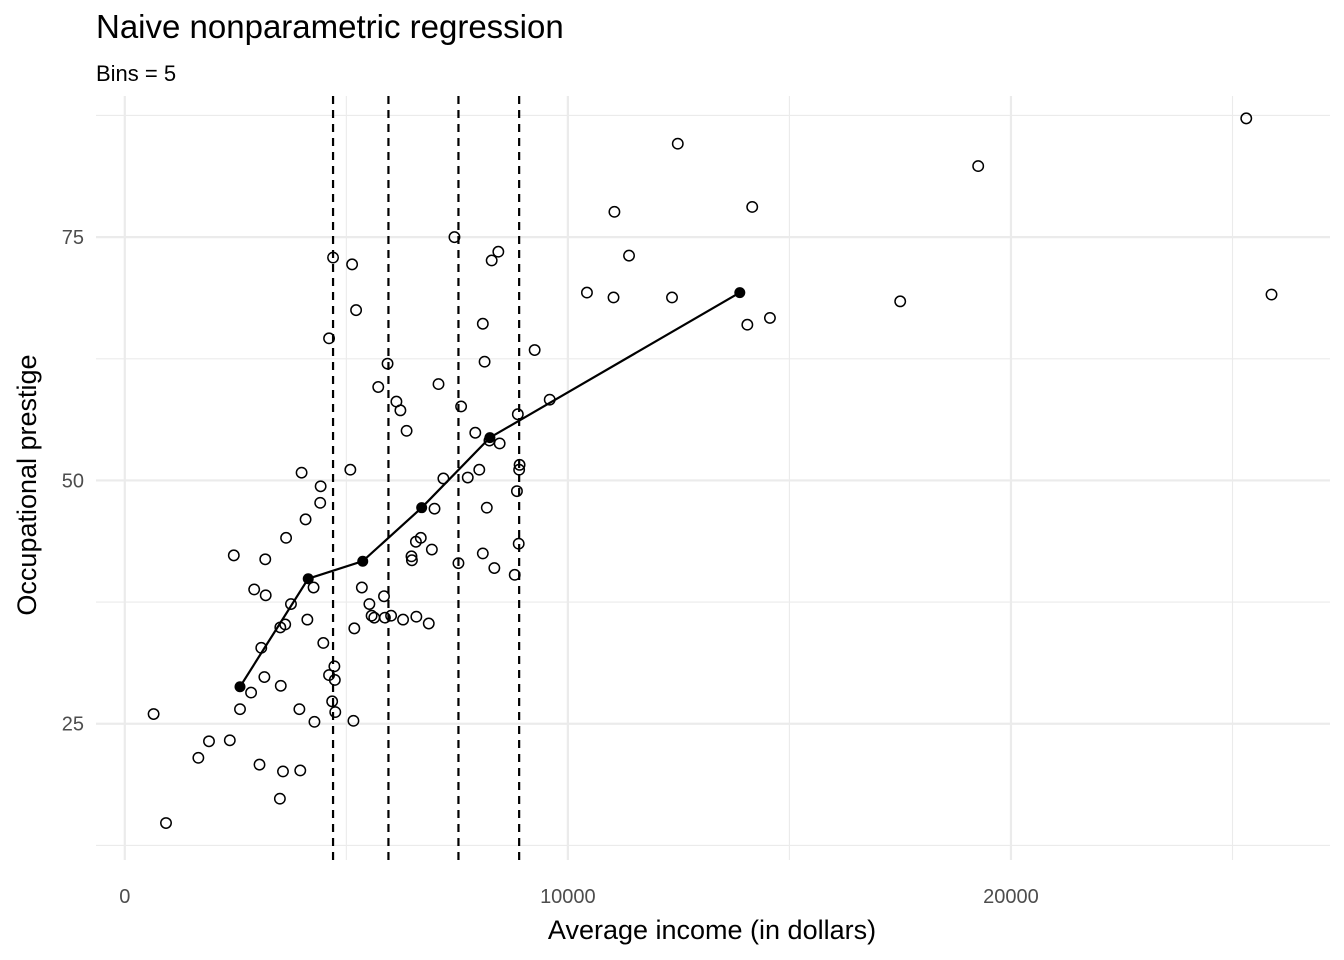 The width and height of the screenshot is (1344, 960). What do you see at coordinates (73, 725) in the screenshot?
I see `y-tick-label: 25` at bounding box center [73, 725].